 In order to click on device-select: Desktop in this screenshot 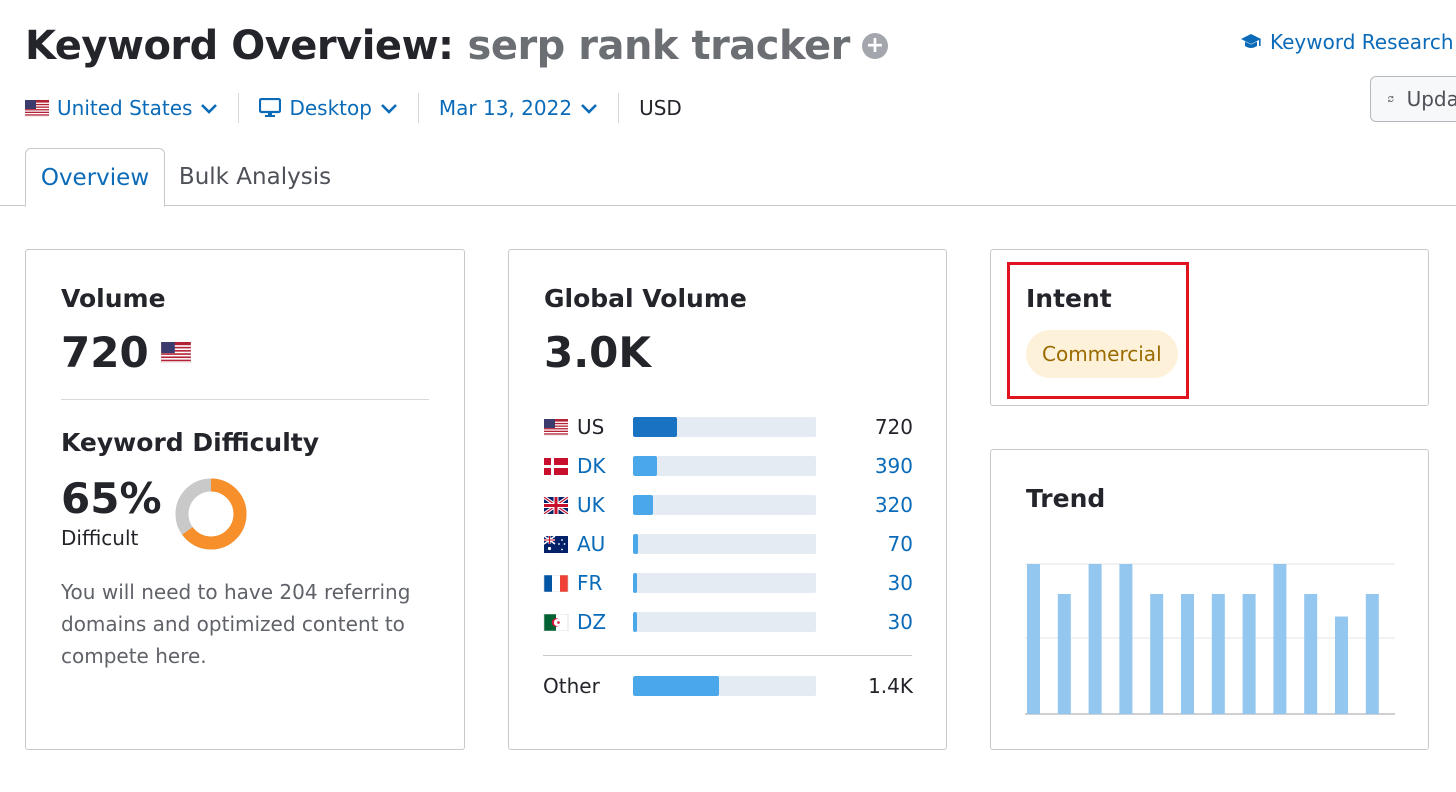, I will do `click(328, 108)`.